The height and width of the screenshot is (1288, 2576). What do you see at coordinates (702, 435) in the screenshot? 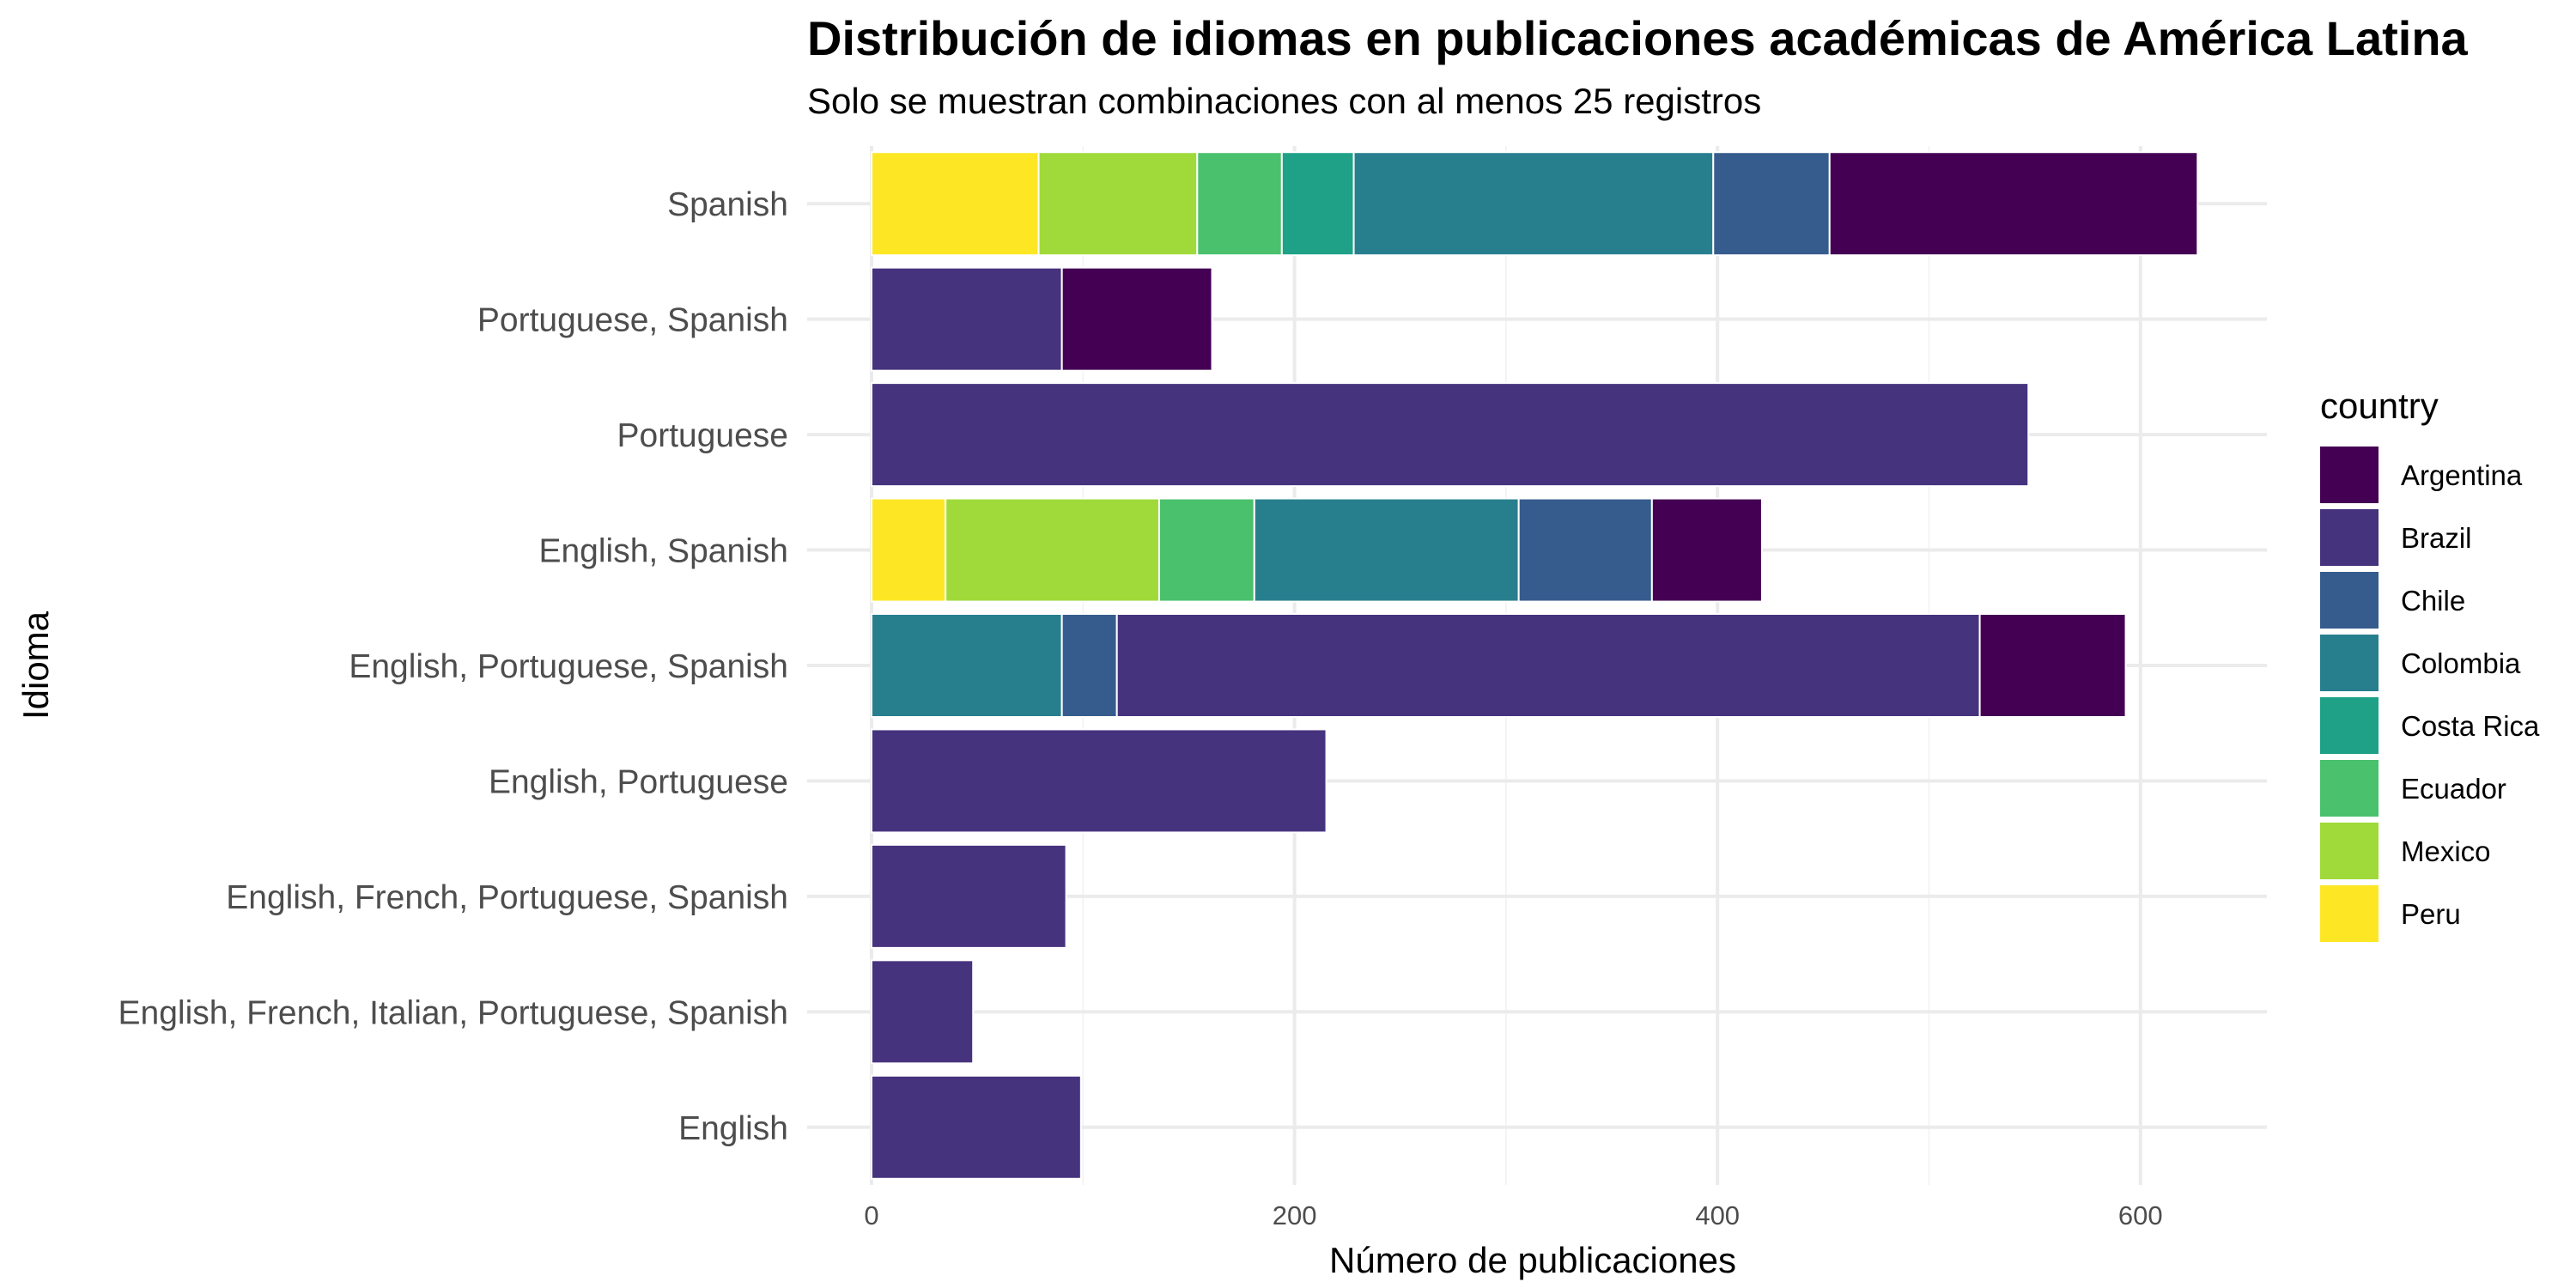
I see `y-tick-label: Portuguese` at bounding box center [702, 435].